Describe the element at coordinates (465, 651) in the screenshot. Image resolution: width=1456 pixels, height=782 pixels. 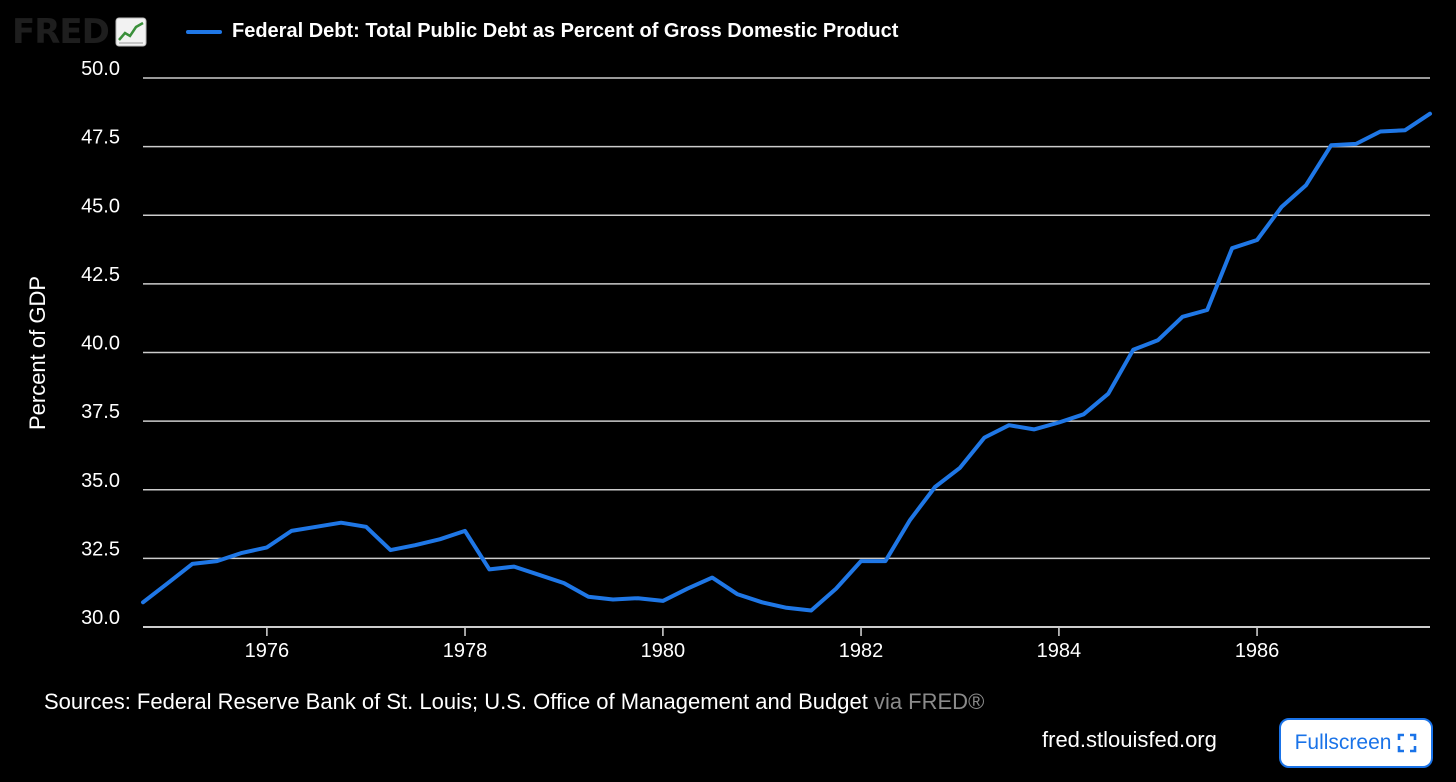
I see `x-tick-label: 1978` at that location.